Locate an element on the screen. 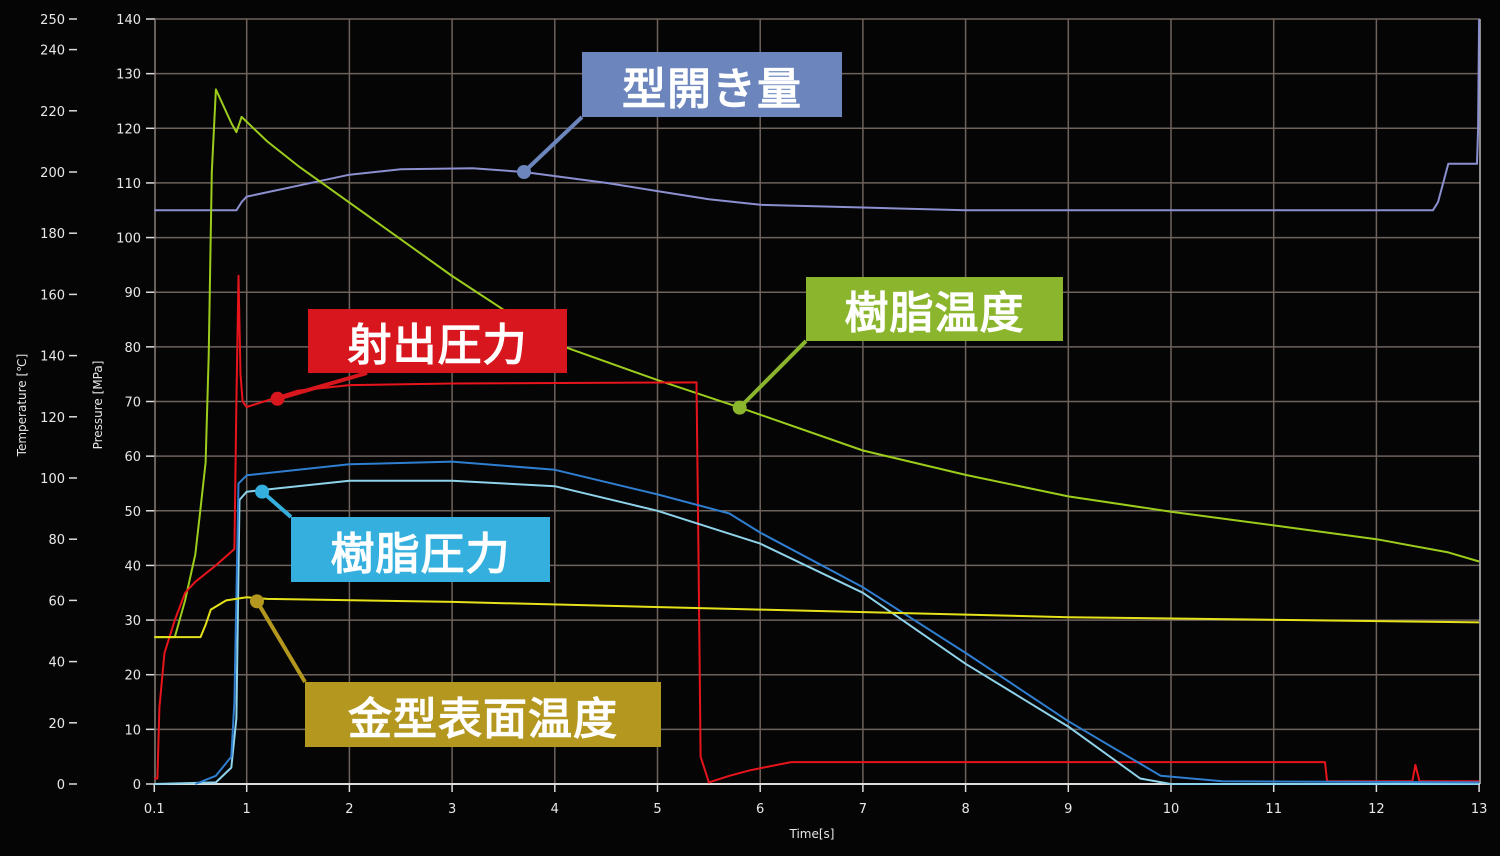 This screenshot has width=1500, height=856. pressure-tick-label: 60 is located at coordinates (132, 457).